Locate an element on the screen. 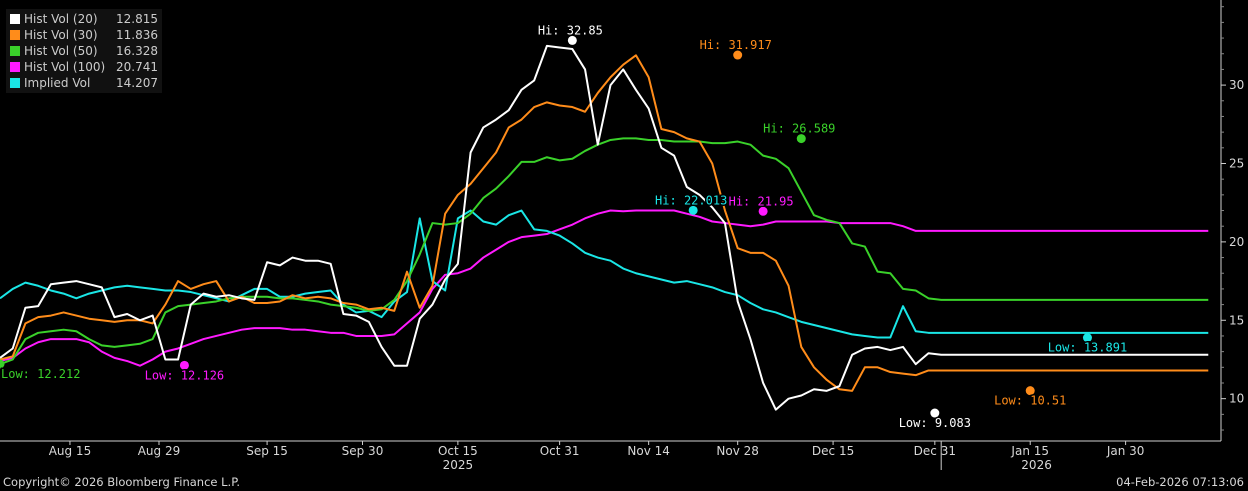 The height and width of the screenshot is (491, 1248). annotation-label: Low: 12.126 is located at coordinates (184, 375).